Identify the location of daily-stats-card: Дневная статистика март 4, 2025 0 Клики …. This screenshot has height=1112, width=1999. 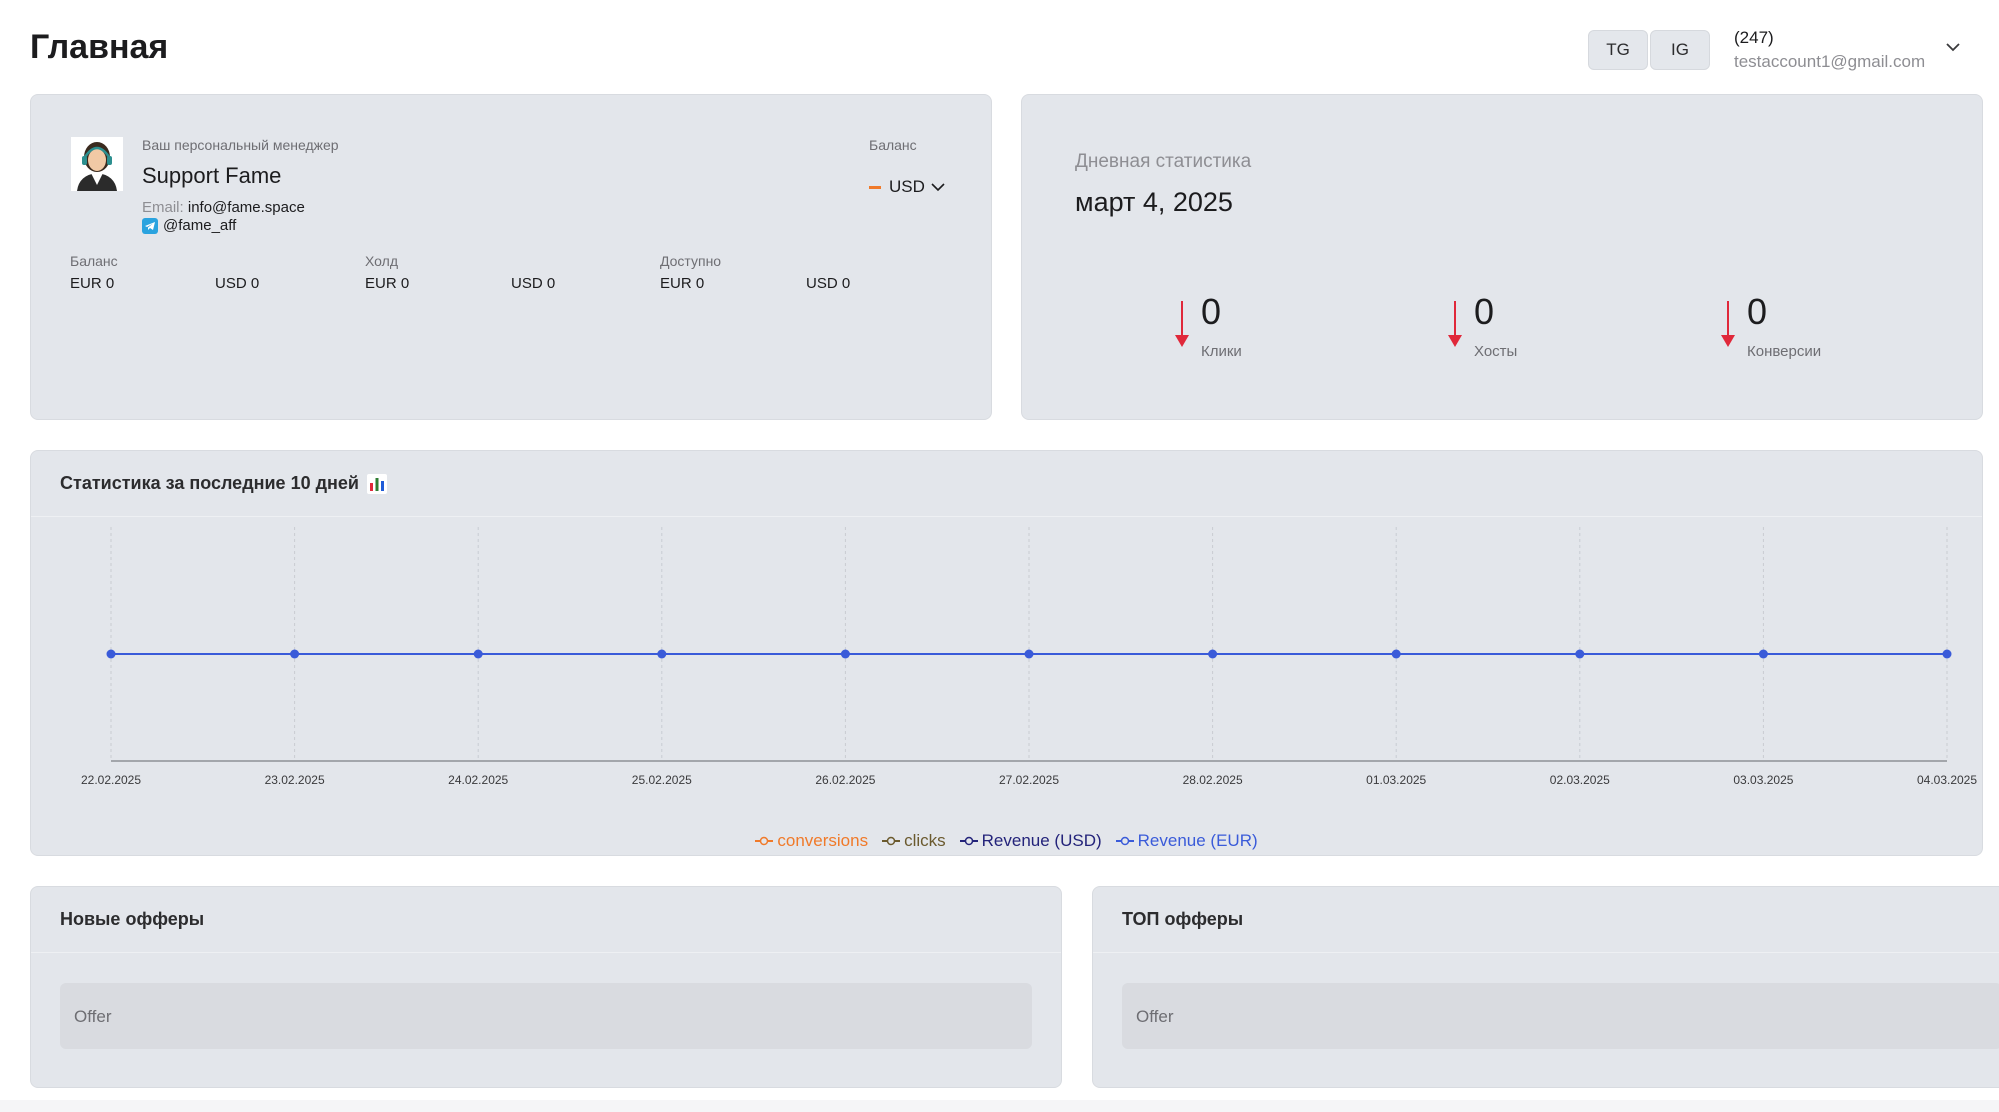
(1502, 257).